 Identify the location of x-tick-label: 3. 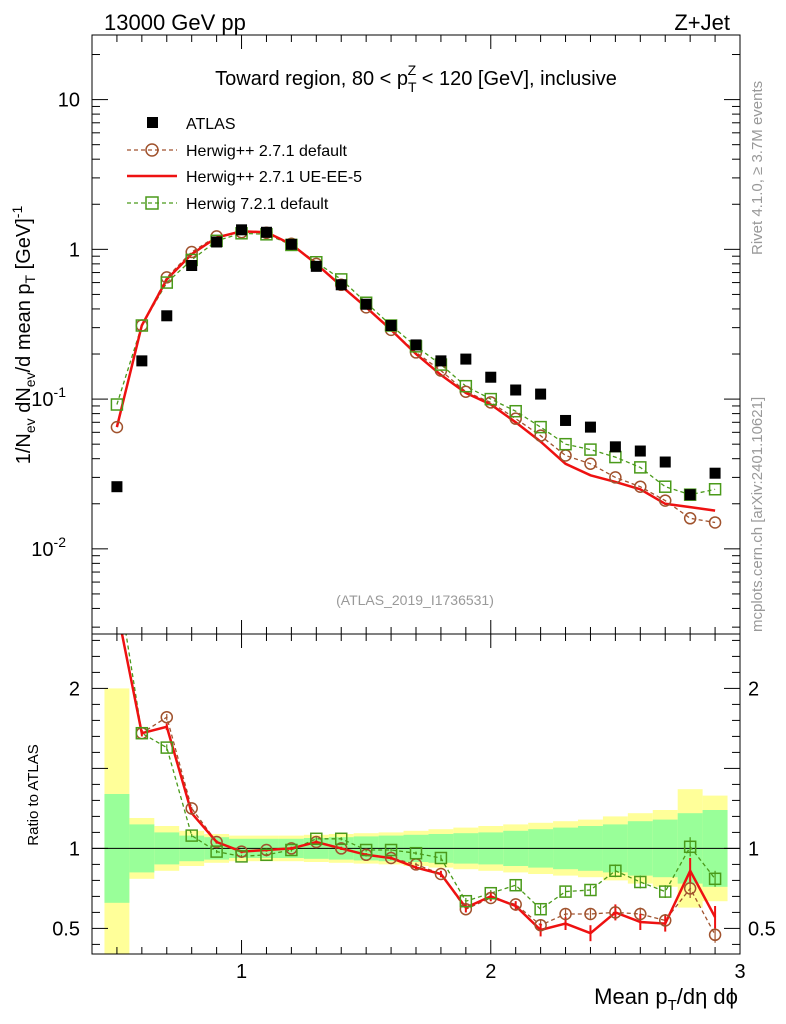
(739, 972).